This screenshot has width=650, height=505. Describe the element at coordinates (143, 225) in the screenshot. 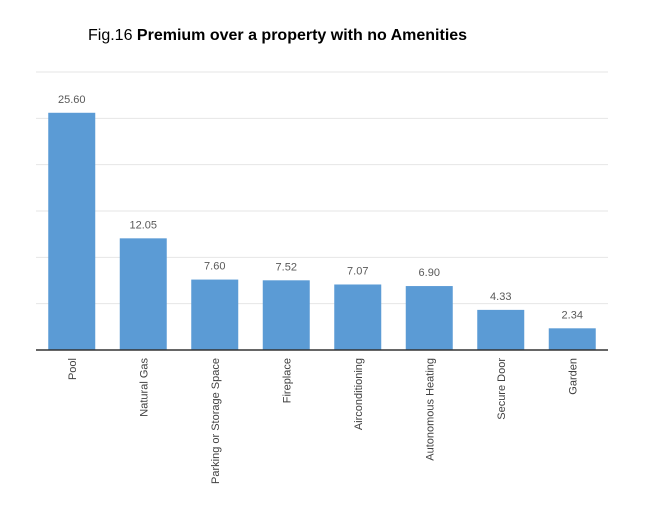

I see `data-label: 12.05` at that location.